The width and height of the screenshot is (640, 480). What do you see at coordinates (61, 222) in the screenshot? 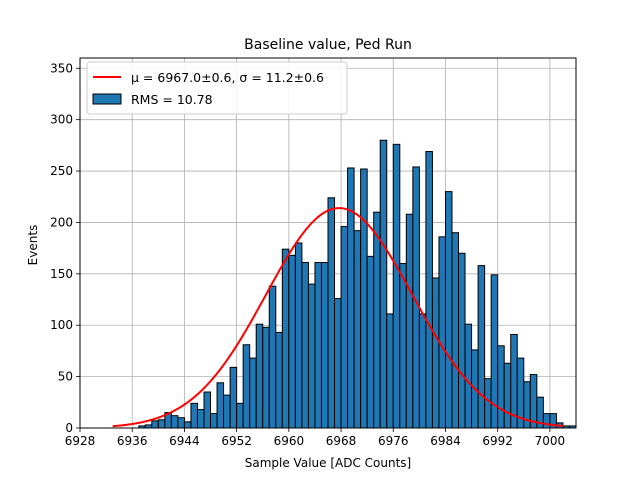
I see `y-tick-label: 200` at bounding box center [61, 222].